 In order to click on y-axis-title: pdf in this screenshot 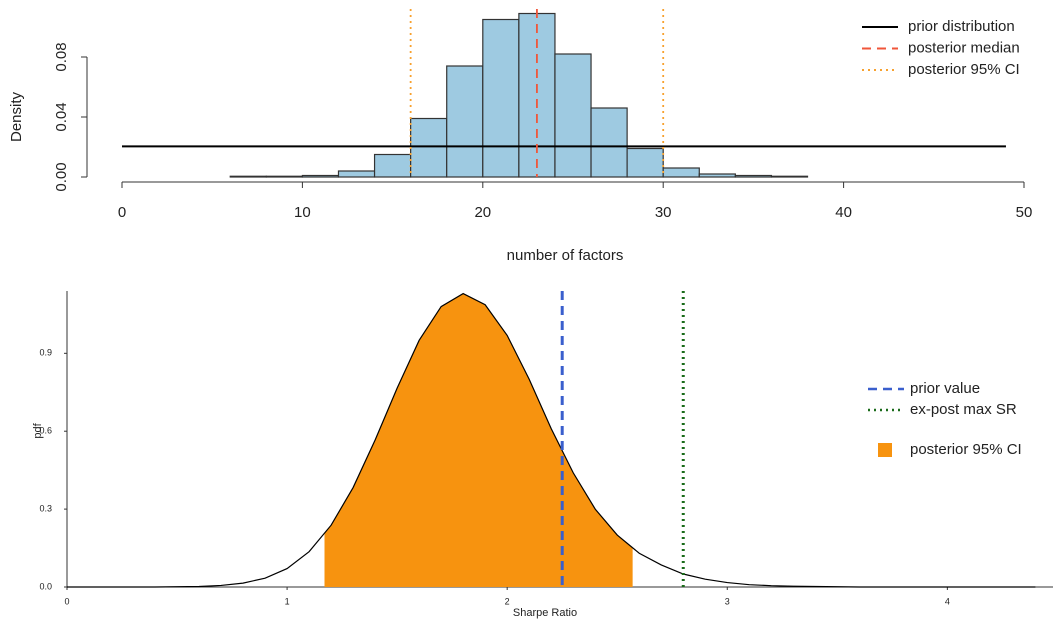, I will do `click(38, 430)`.